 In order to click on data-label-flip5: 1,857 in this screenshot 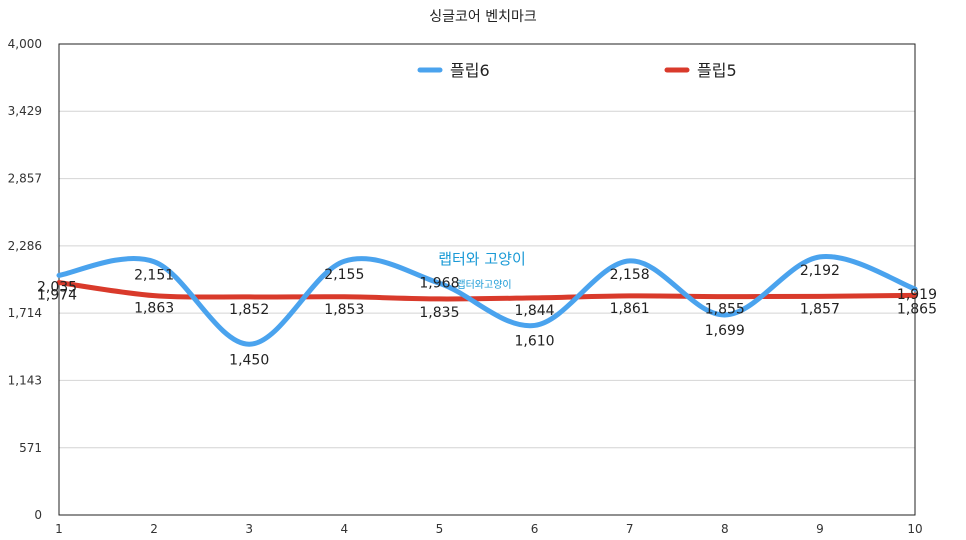, I will do `click(820, 309)`.